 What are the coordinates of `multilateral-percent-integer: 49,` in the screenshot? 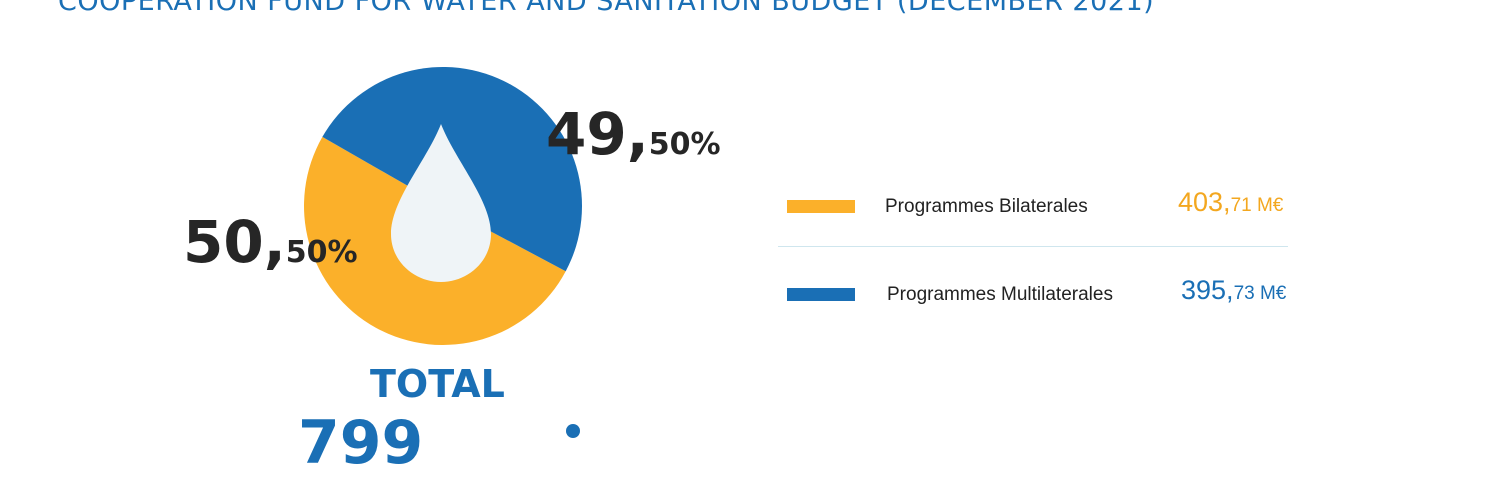 It's located at (597, 134).